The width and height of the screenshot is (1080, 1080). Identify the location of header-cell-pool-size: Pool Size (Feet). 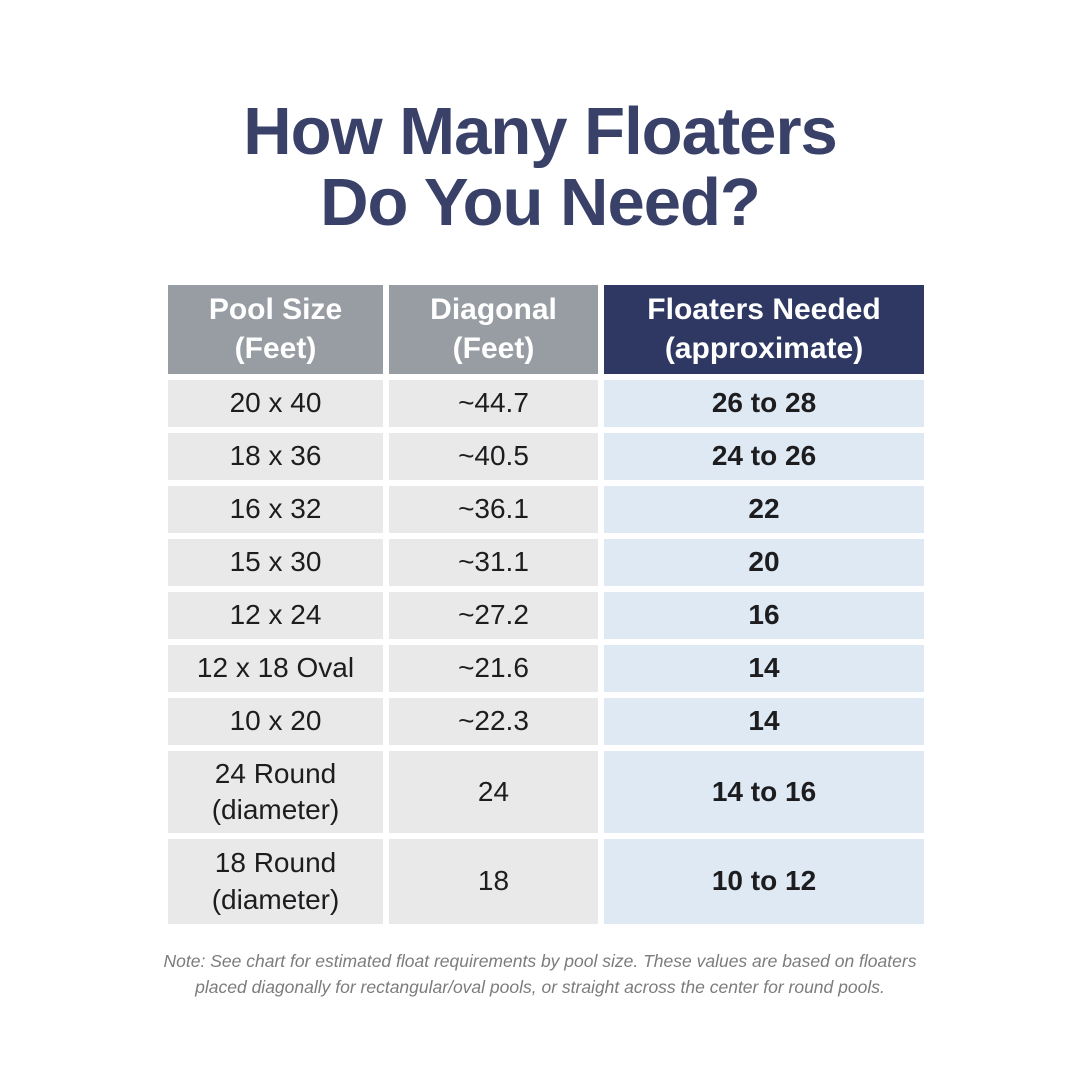
(275, 330).